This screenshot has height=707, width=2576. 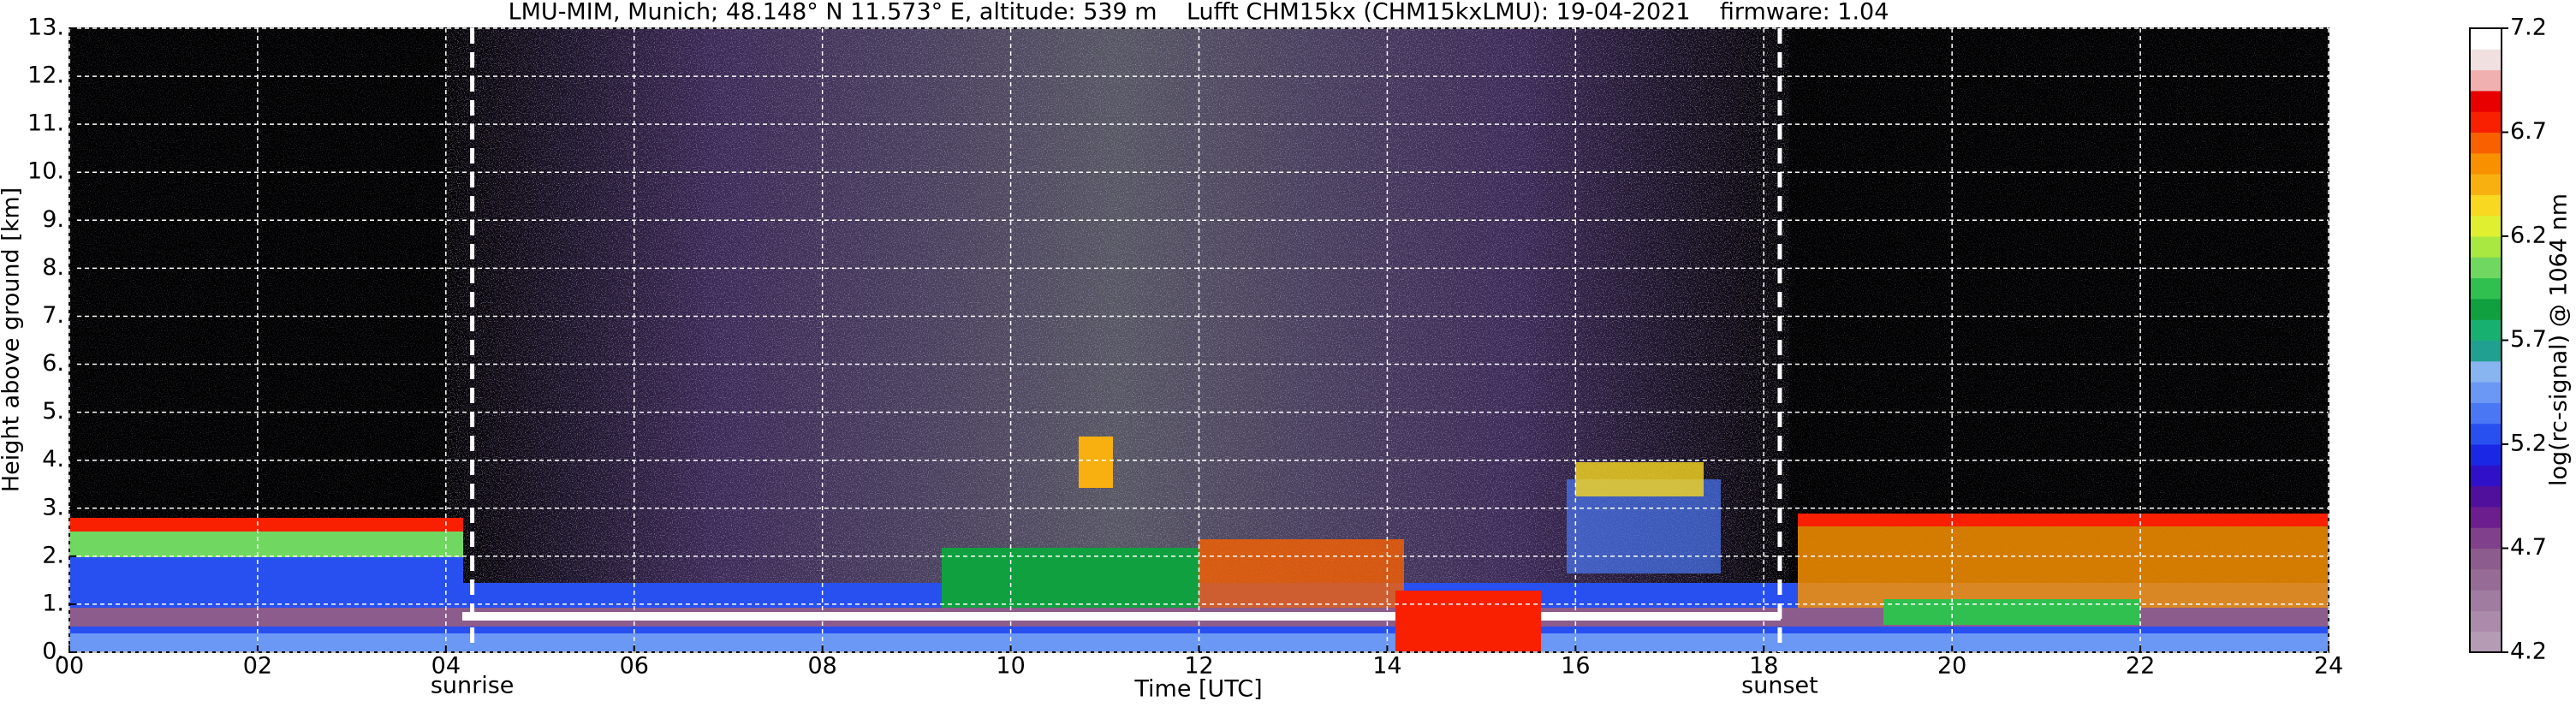 I want to click on colorbar-tick-label: 6.2, so click(x=2529, y=236).